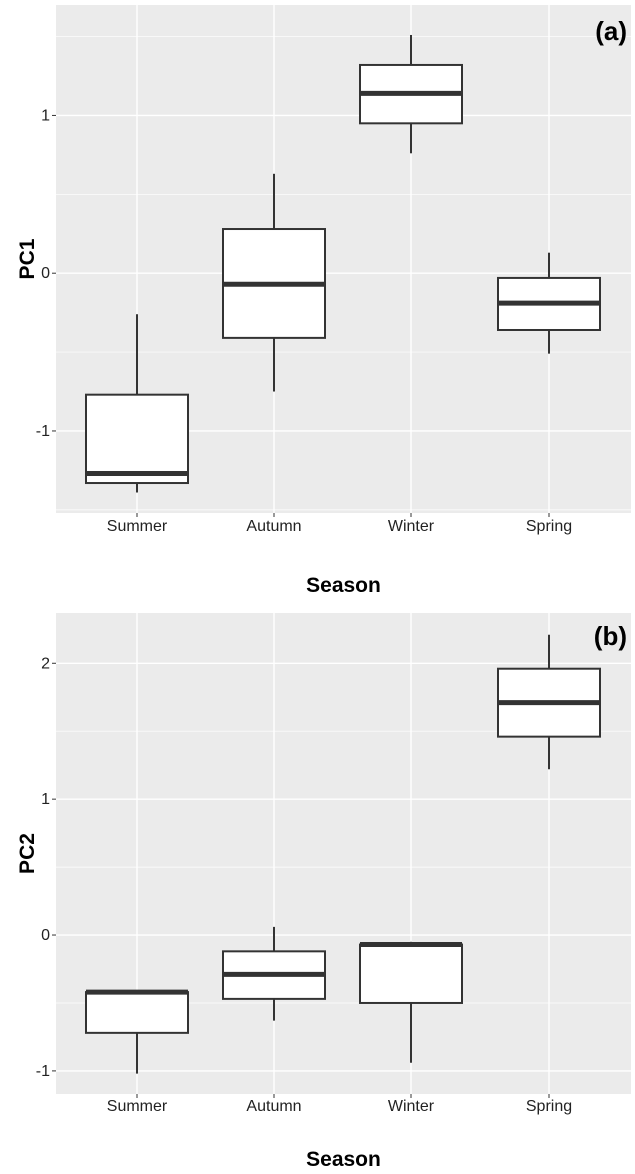 The width and height of the screenshot is (635, 1174). Describe the element at coordinates (45, 663) in the screenshot. I see `y-tick-label: 2` at that location.